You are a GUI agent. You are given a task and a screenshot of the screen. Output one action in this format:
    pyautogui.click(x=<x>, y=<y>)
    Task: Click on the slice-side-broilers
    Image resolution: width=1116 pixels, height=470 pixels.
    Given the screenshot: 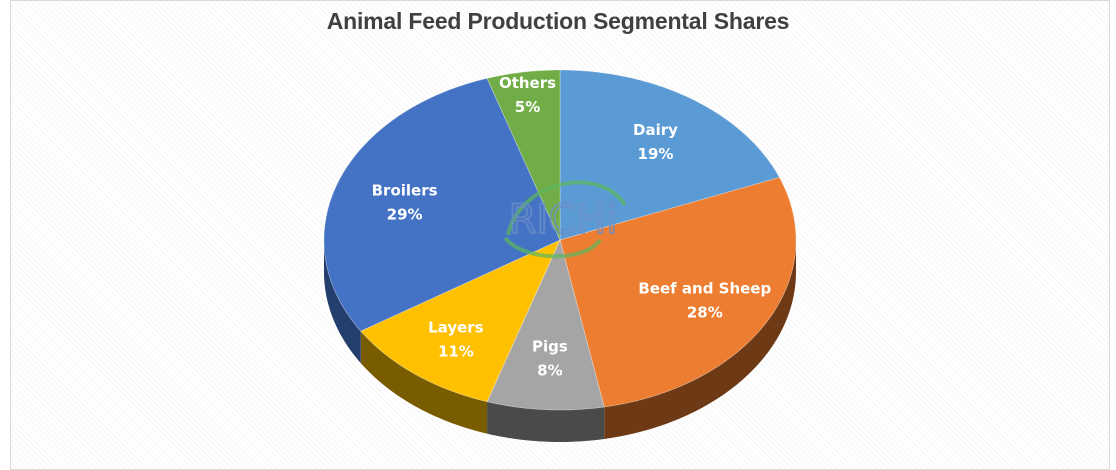 What is the action you would take?
    pyautogui.click(x=342, y=302)
    